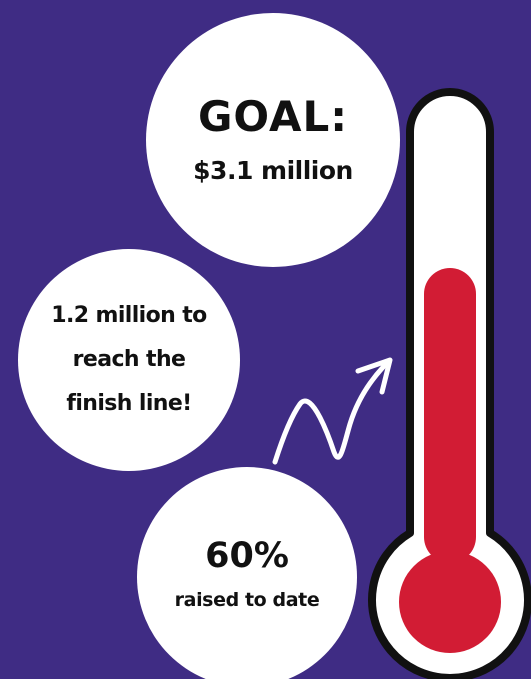  Describe the element at coordinates (374, 376) in the screenshot. I see `arrow-head` at that location.